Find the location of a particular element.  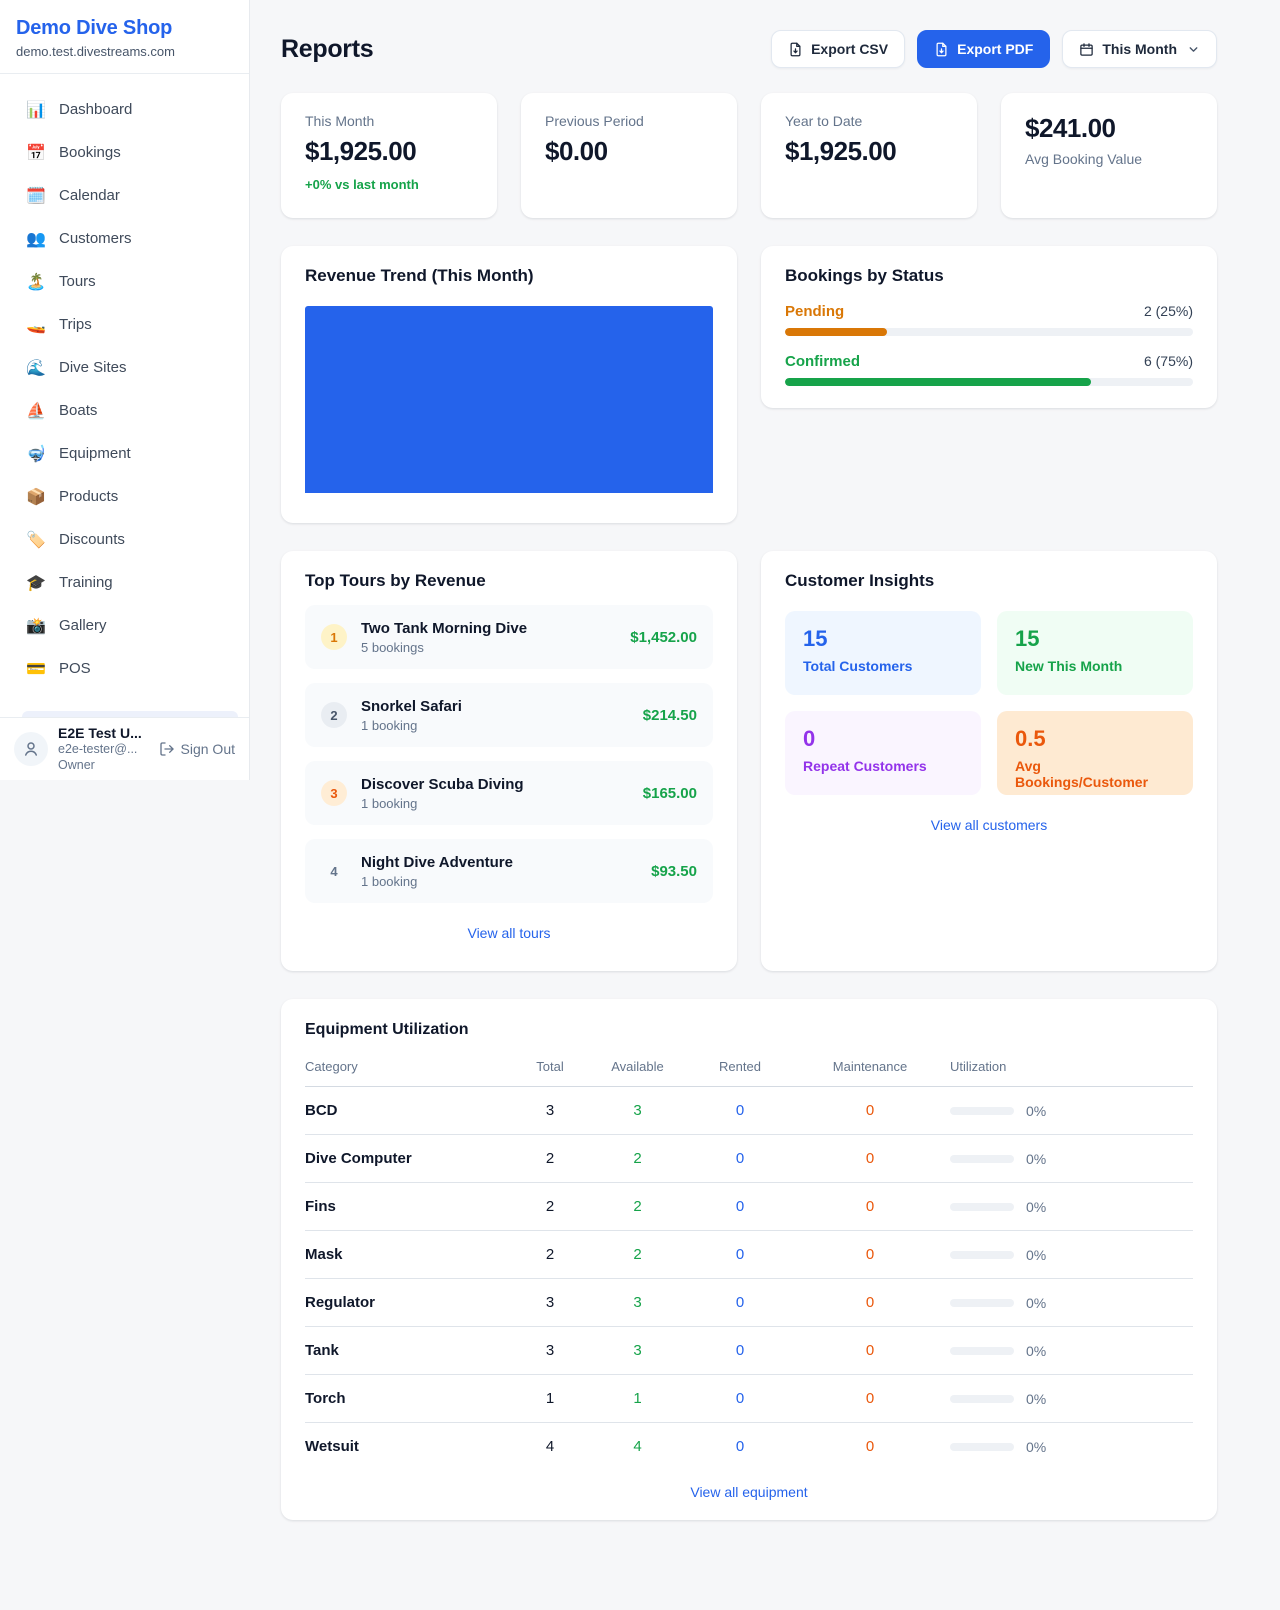

sidebar-item-tours: 🏝️ Tours is located at coordinates (124, 281).